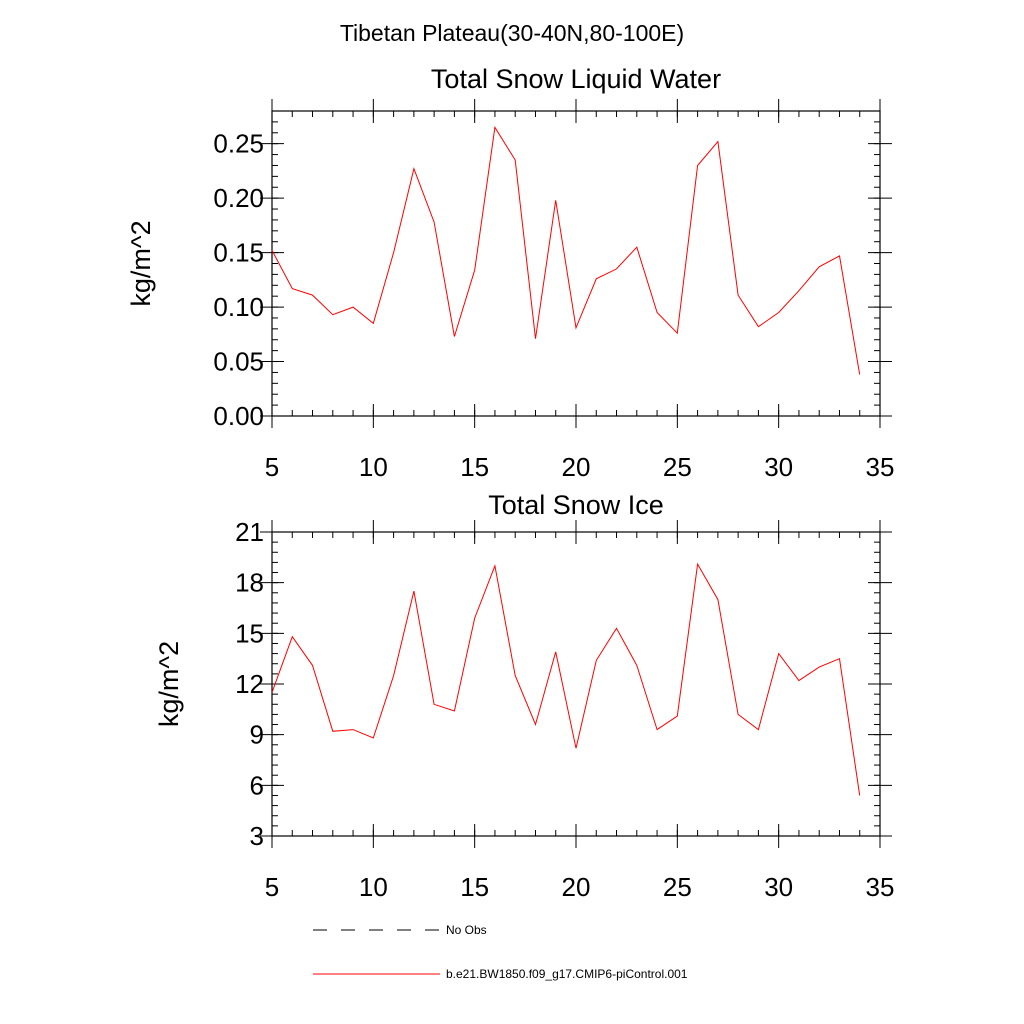  I want to click on chart-title: Total Snow Ice, so click(576, 505).